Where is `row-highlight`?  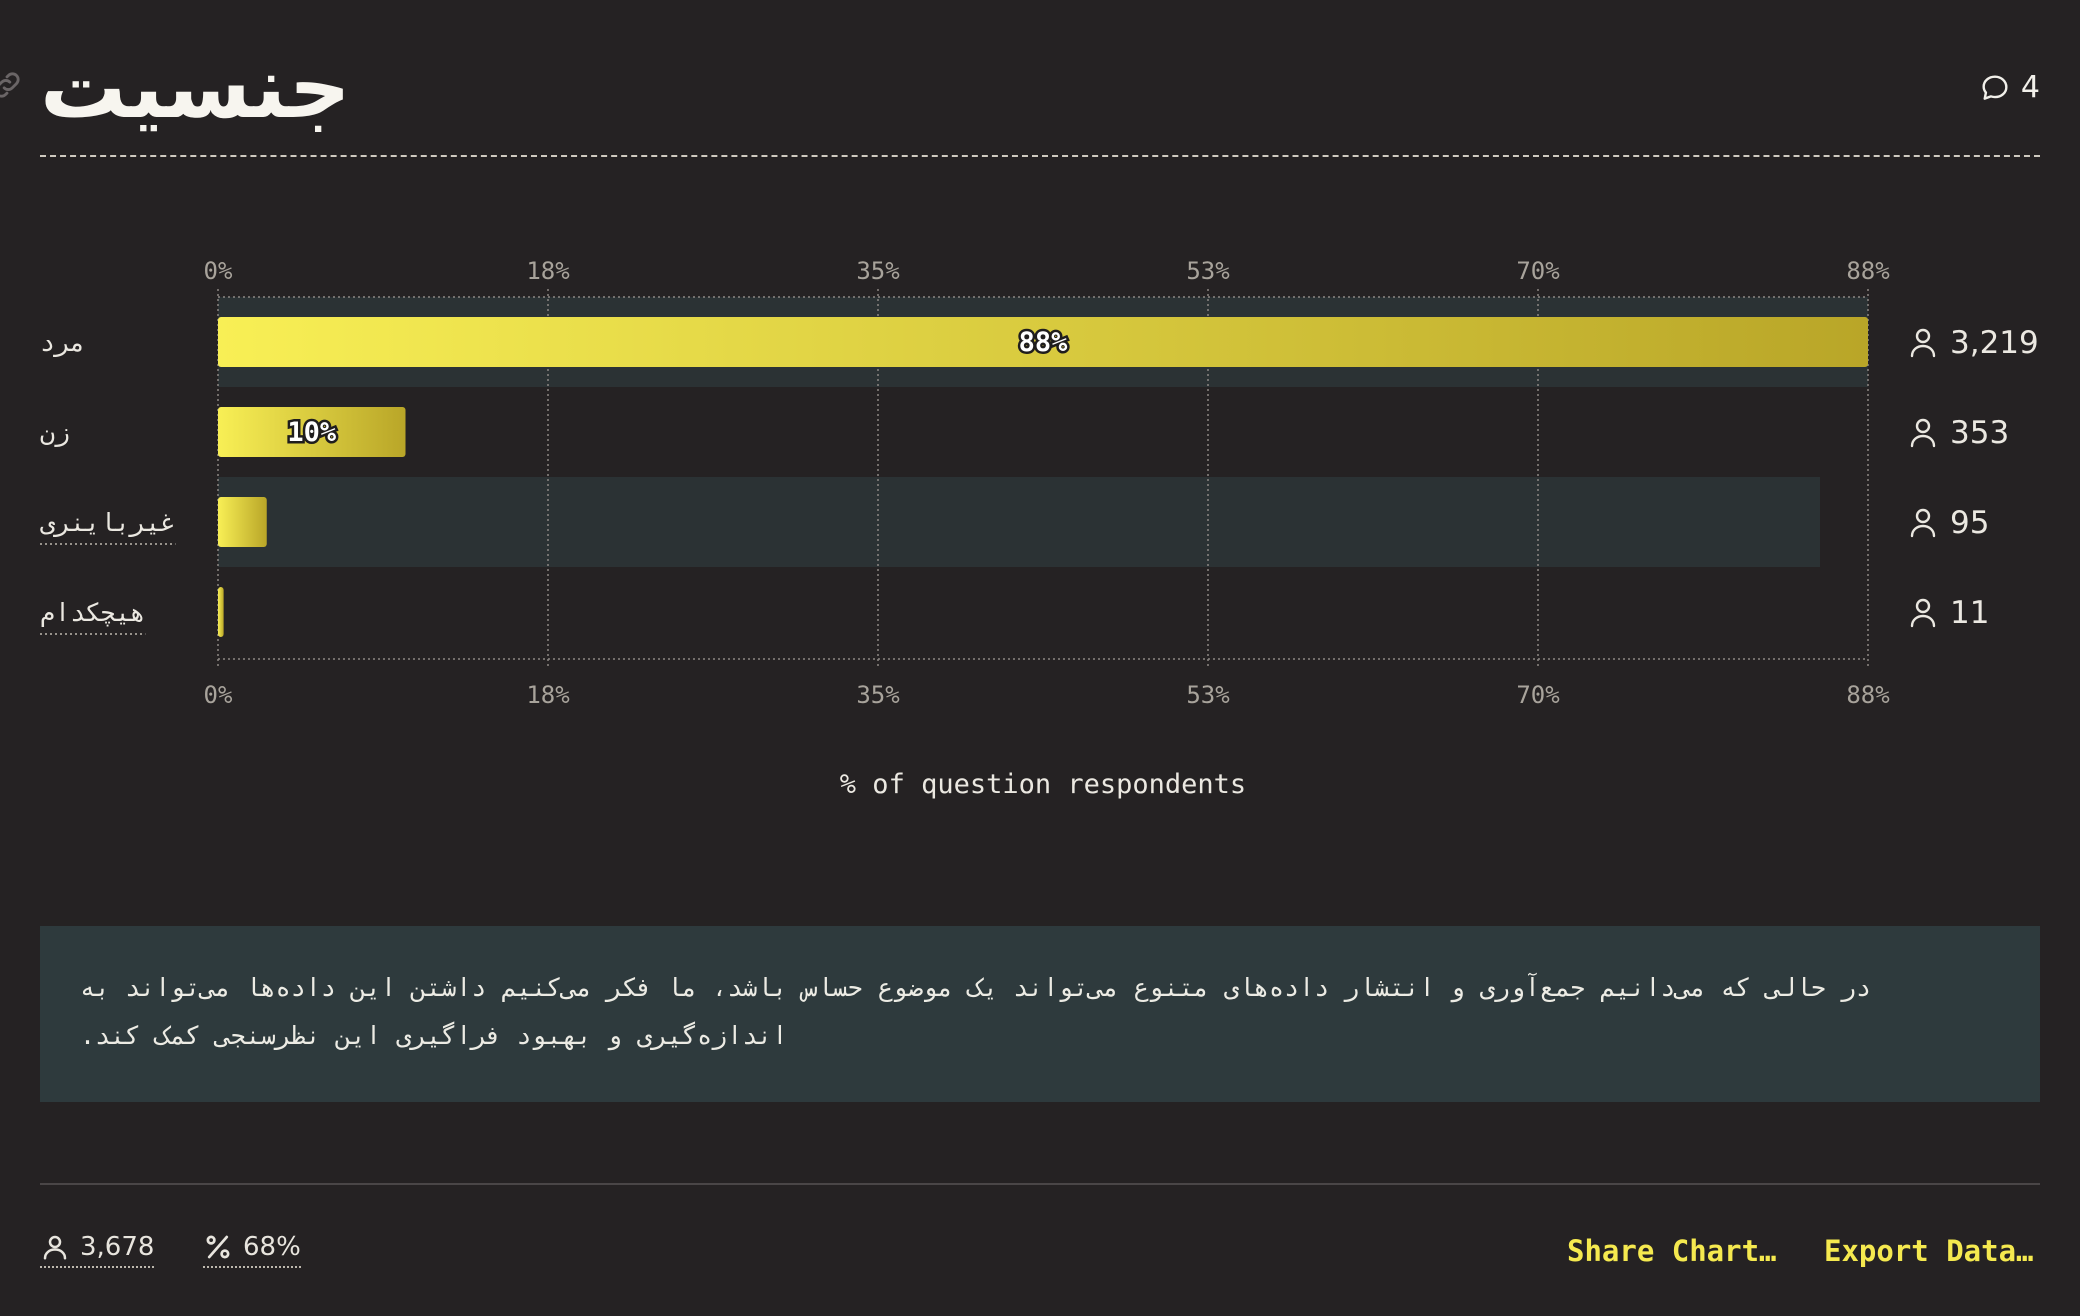
row-highlight is located at coordinates (1019, 522).